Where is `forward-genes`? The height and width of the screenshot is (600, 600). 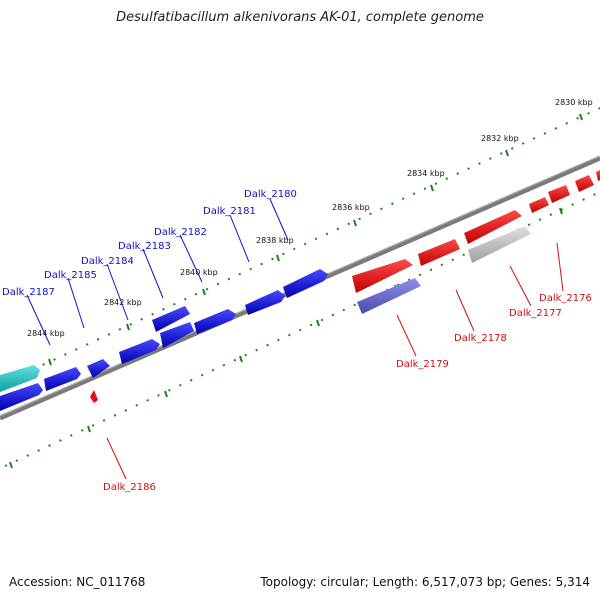
forward-genes is located at coordinates (164, 340).